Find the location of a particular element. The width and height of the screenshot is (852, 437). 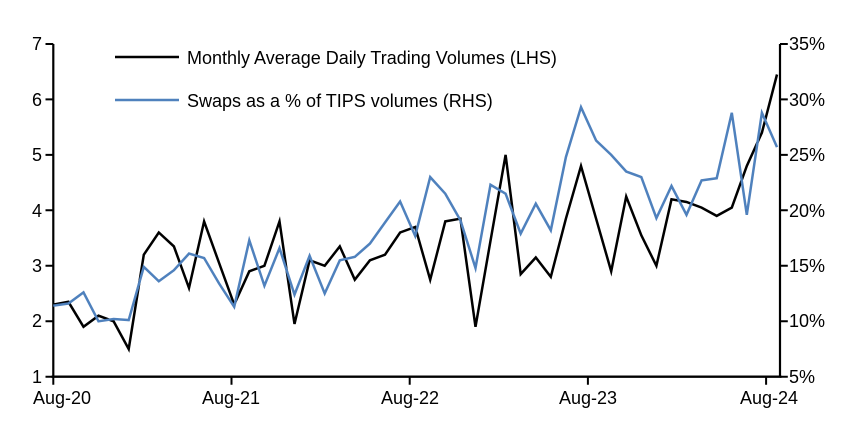

left-tick-label: 6 is located at coordinates (37, 100).